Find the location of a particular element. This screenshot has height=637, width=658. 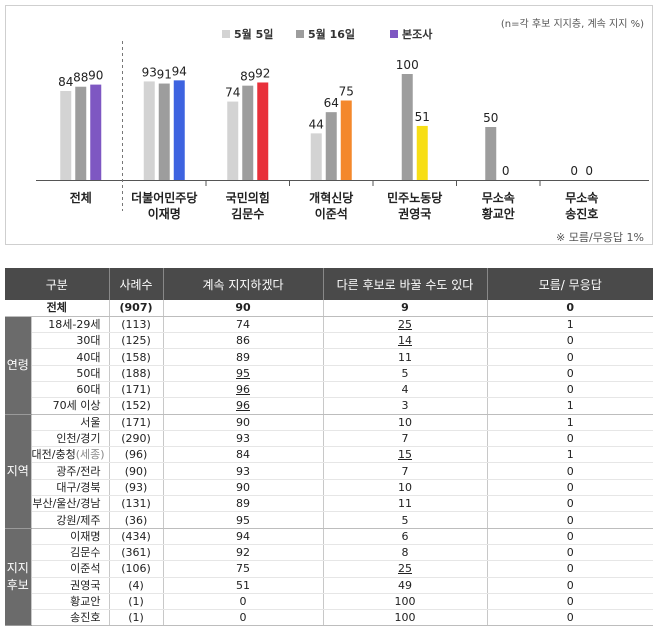

cell-keep-support: 84 is located at coordinates (243, 455).